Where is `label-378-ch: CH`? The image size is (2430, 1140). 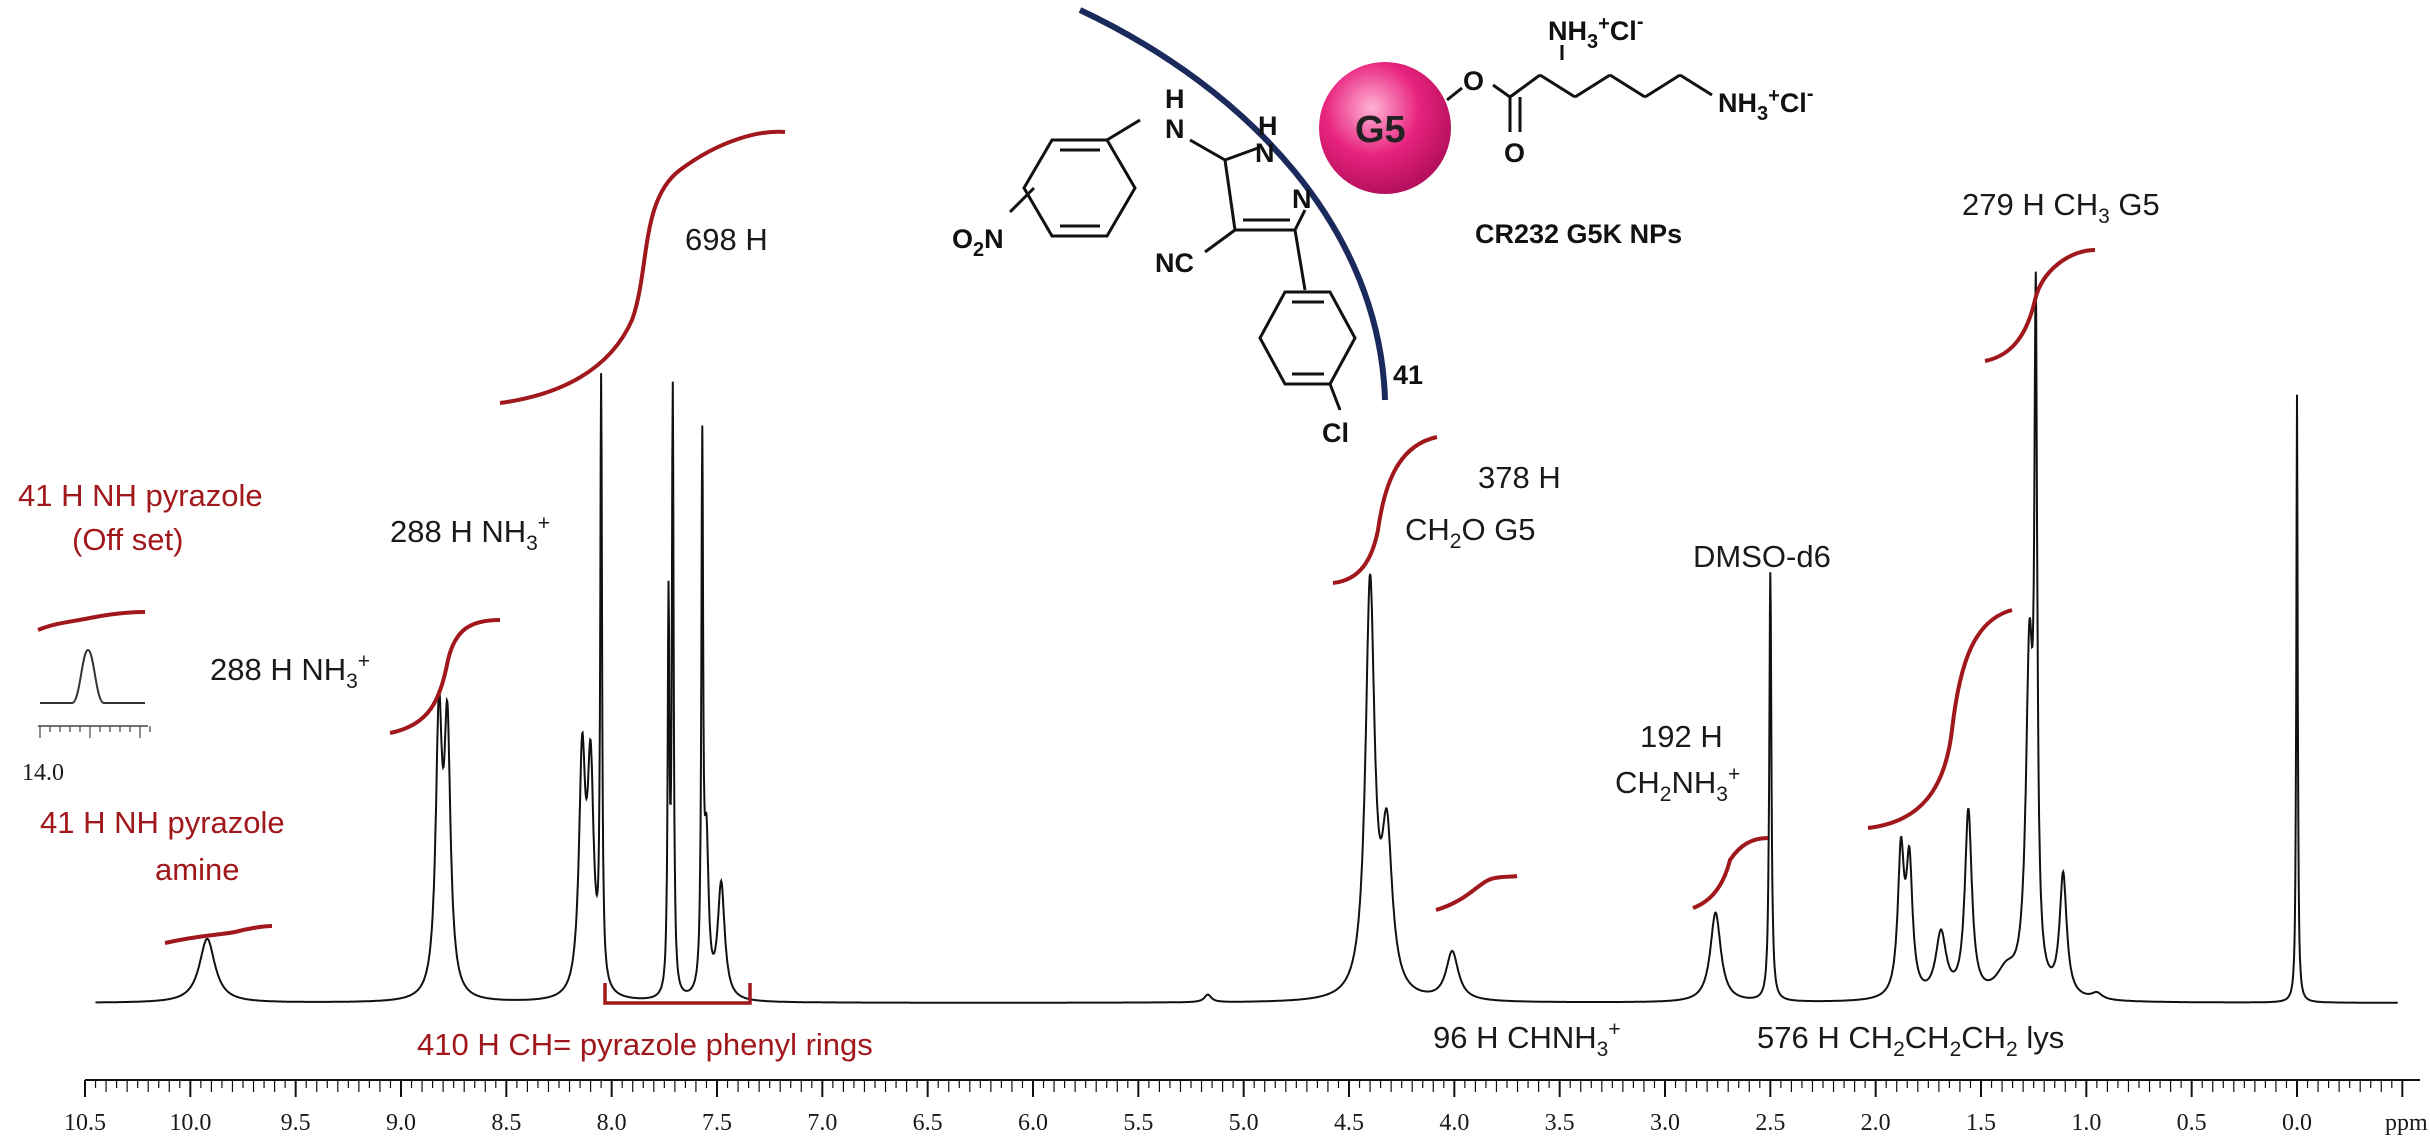
label-378-ch: CH is located at coordinates (1427, 529).